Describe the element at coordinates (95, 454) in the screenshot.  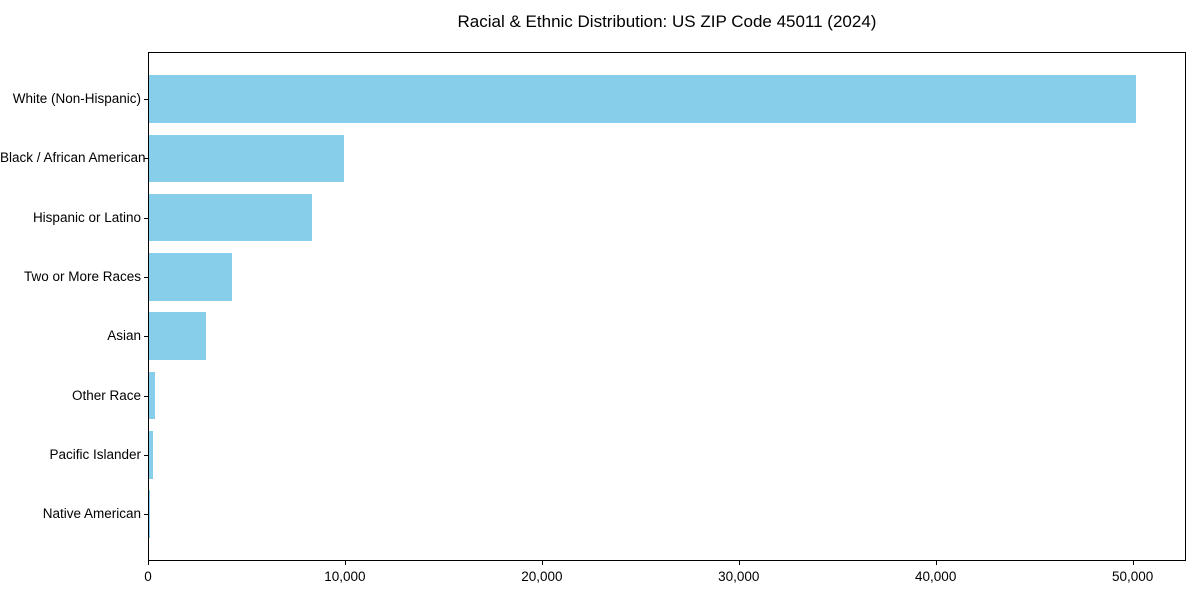
I see `y-axis-label: Pacific Islander` at that location.